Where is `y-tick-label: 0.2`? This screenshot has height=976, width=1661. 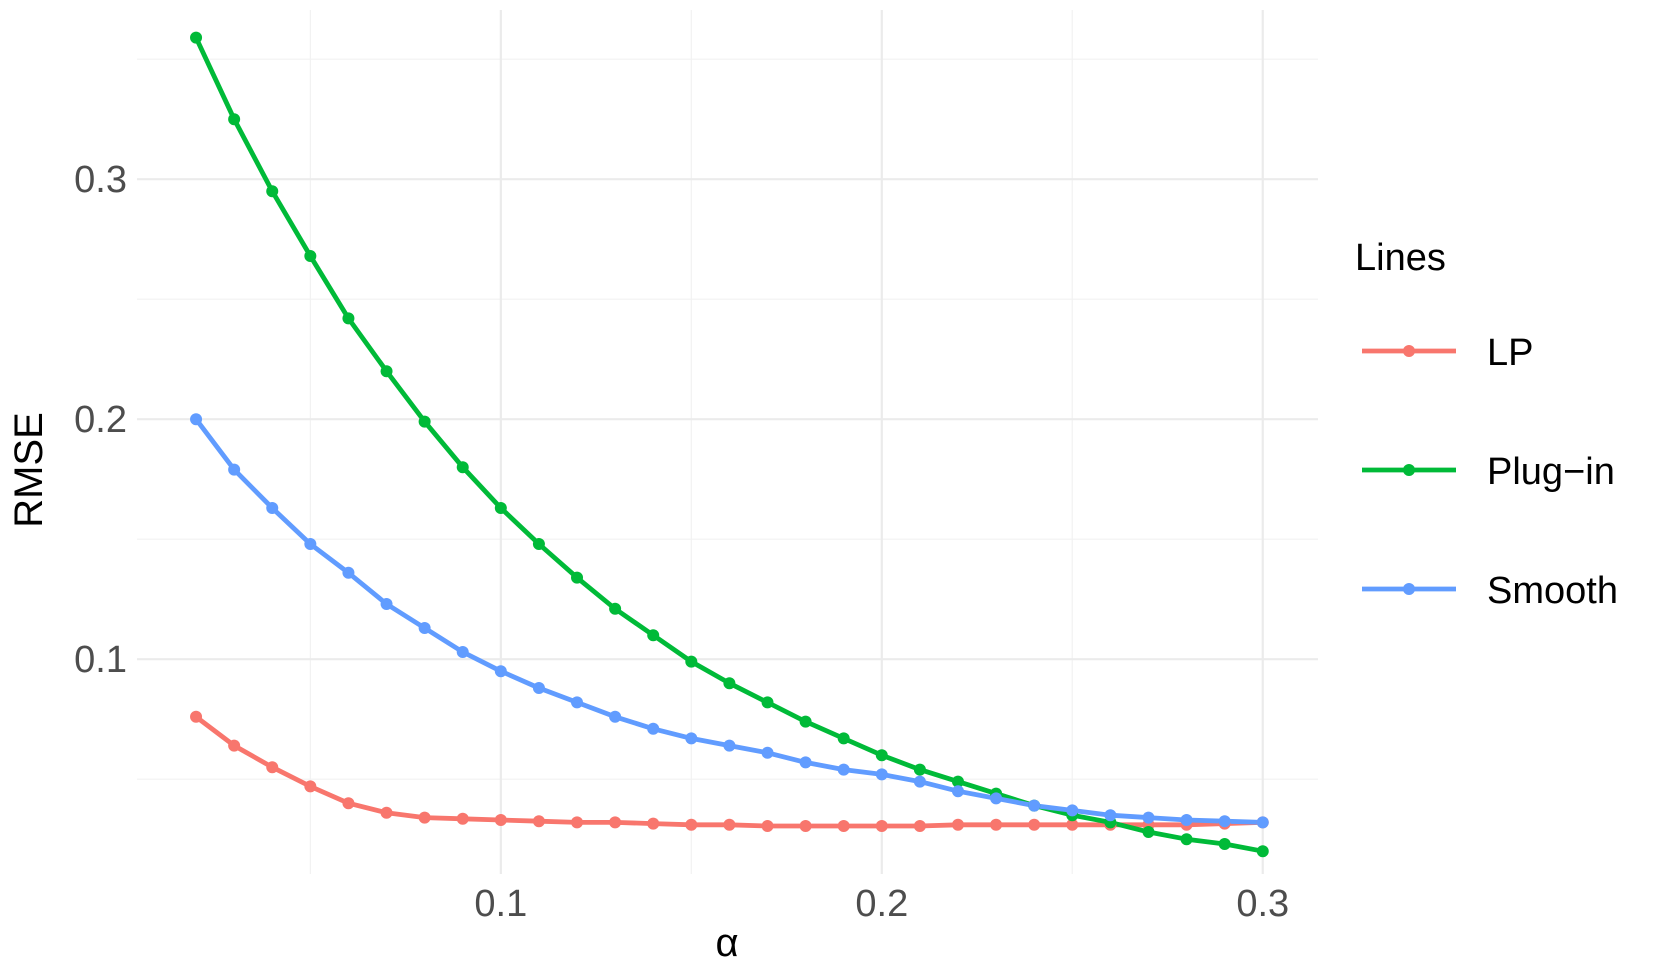
y-tick-label: 0.2 is located at coordinates (100, 420).